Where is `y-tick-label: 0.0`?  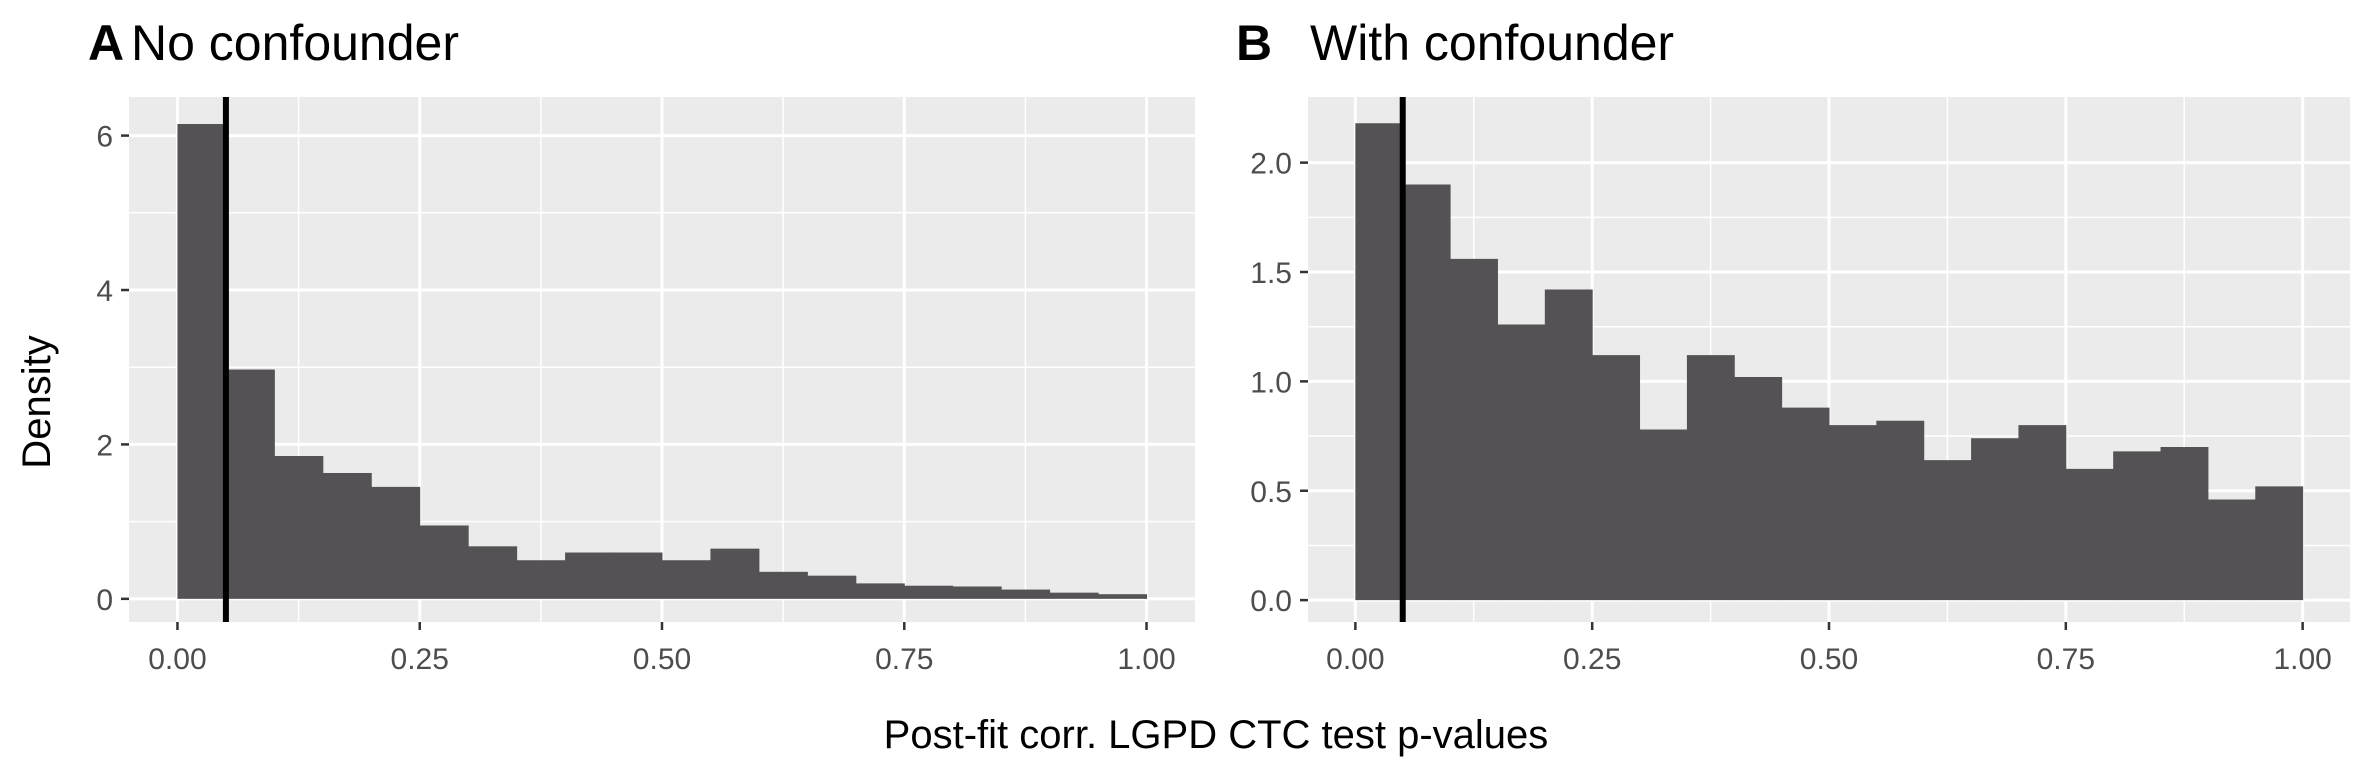
y-tick-label: 0.0 is located at coordinates (1271, 601).